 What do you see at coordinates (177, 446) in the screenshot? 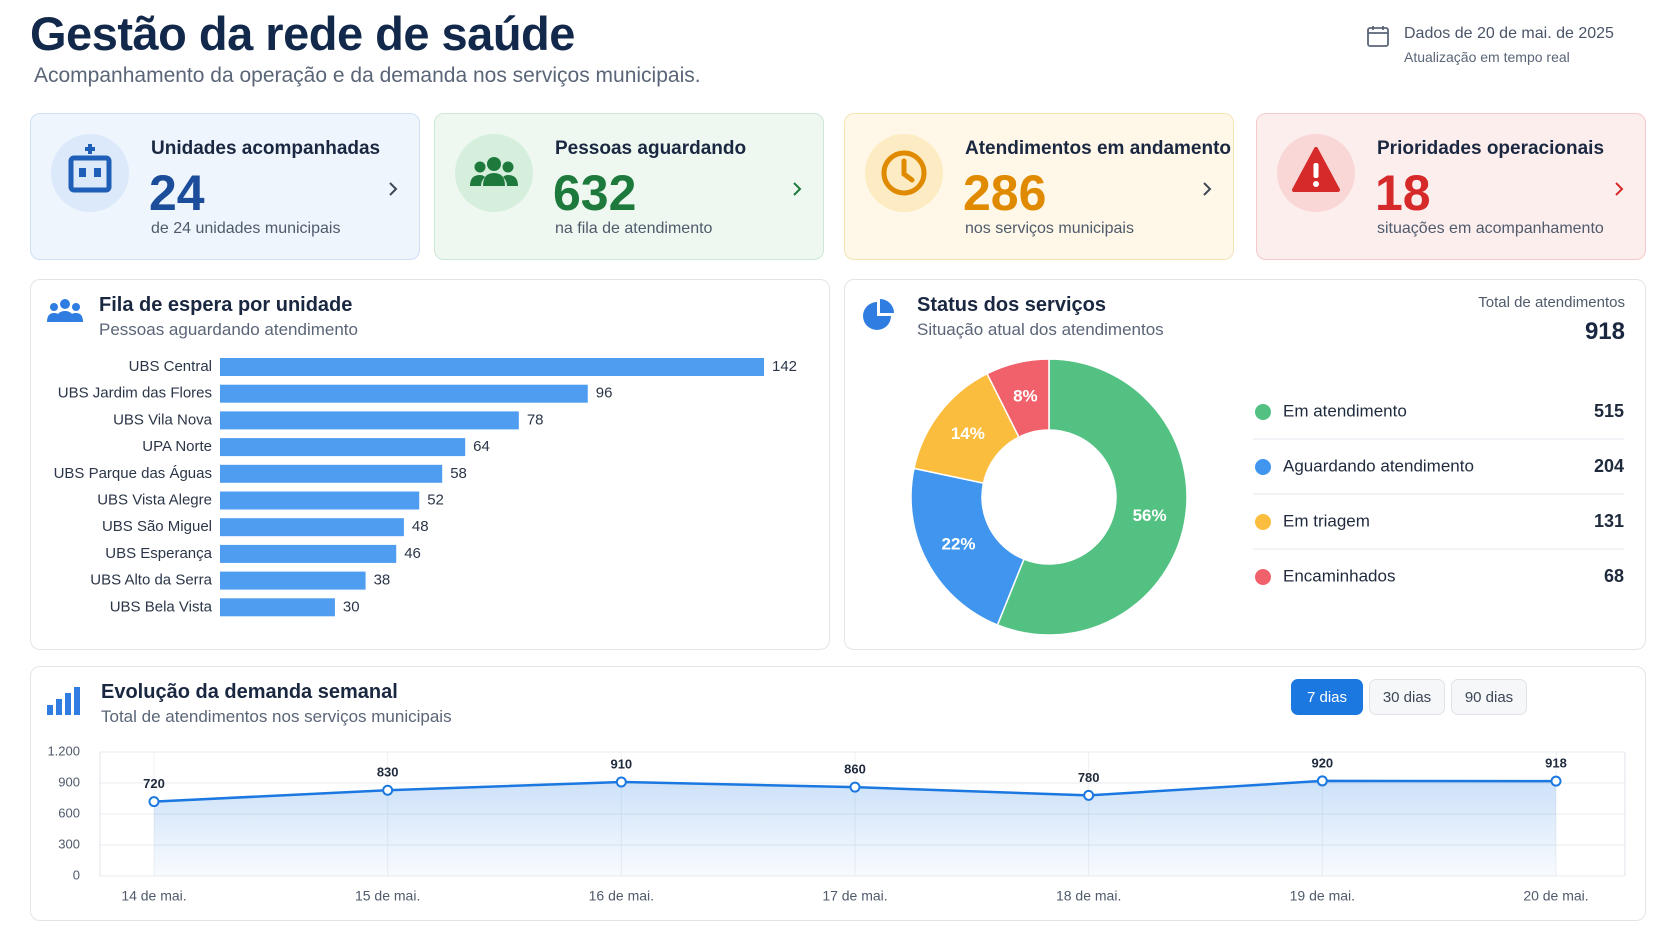
I see `y-tick-label: UPA Norte` at bounding box center [177, 446].